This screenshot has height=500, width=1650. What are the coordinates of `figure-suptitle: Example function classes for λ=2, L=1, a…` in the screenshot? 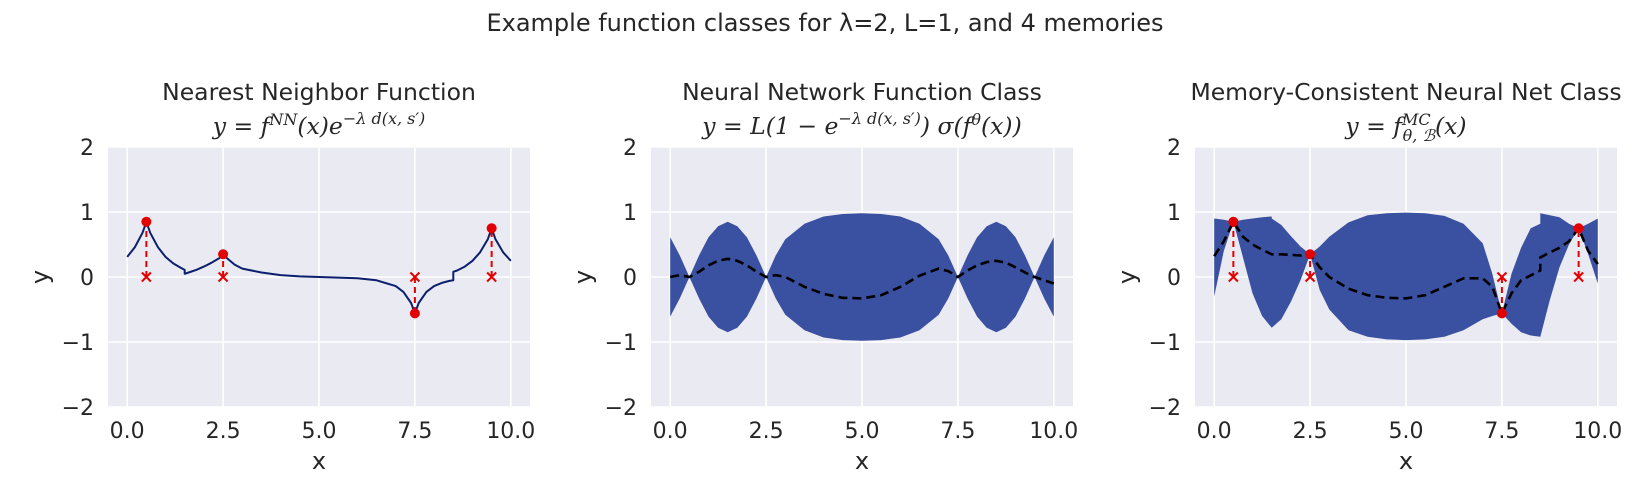 It's located at (824, 23).